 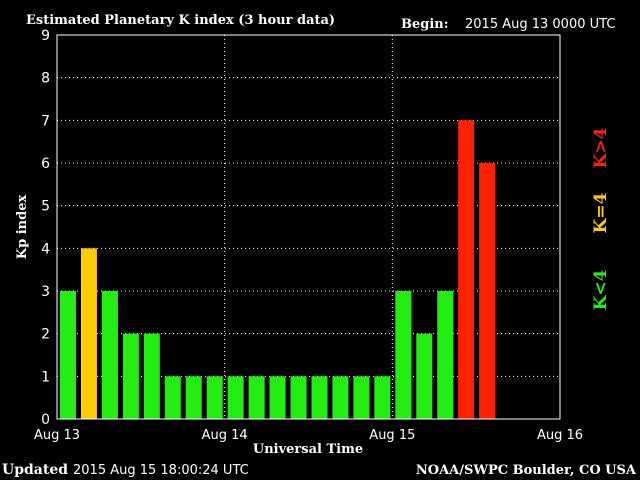 What do you see at coordinates (308, 449) in the screenshot?
I see `x-axis-label: Universal Time` at bounding box center [308, 449].